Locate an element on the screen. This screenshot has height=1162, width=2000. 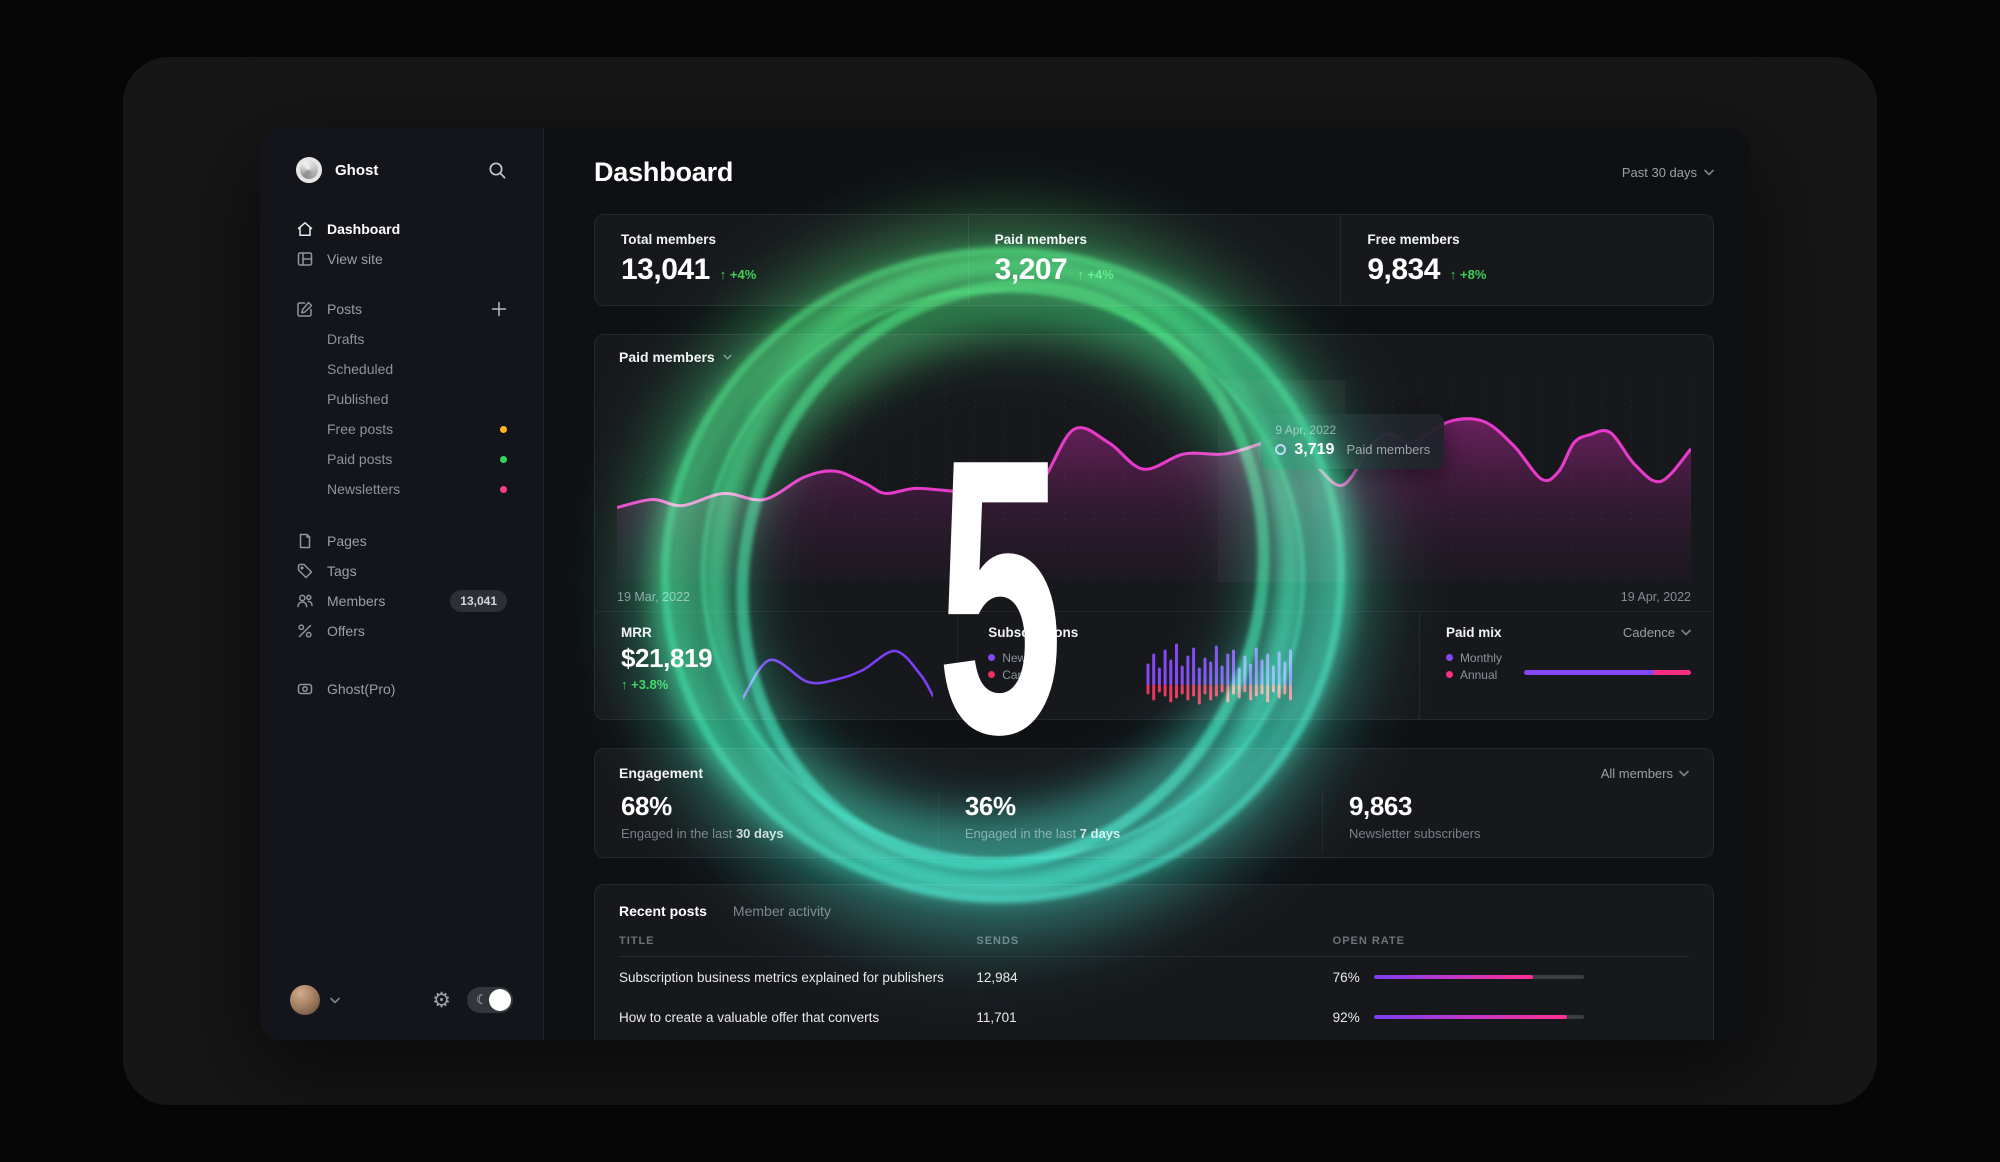
moon-icon: ☾ is located at coordinates (482, 1000).